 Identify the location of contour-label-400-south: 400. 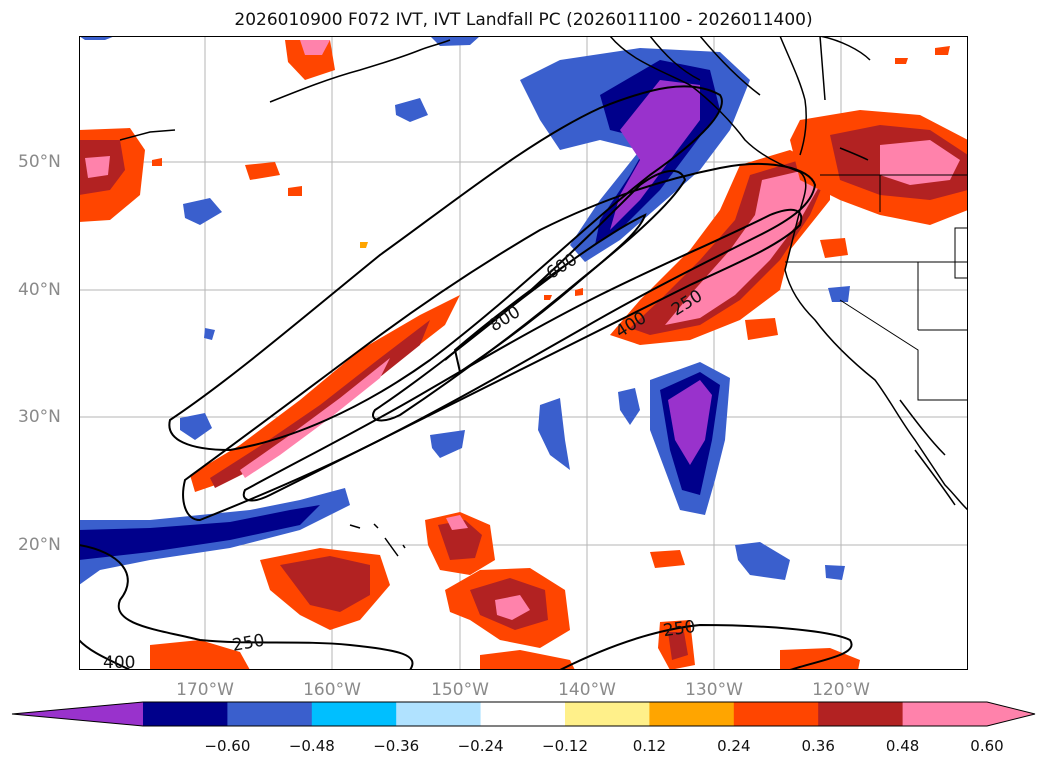
(119, 663).